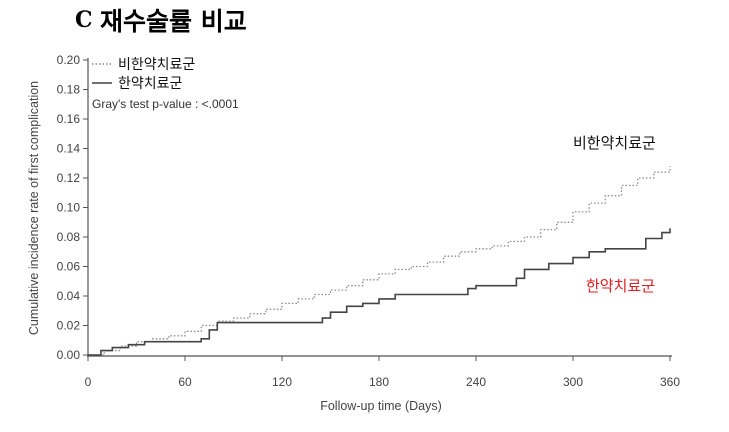 The image size is (729, 432). Describe the element at coordinates (573, 382) in the screenshot. I see `x-tick-label: 300` at that location.